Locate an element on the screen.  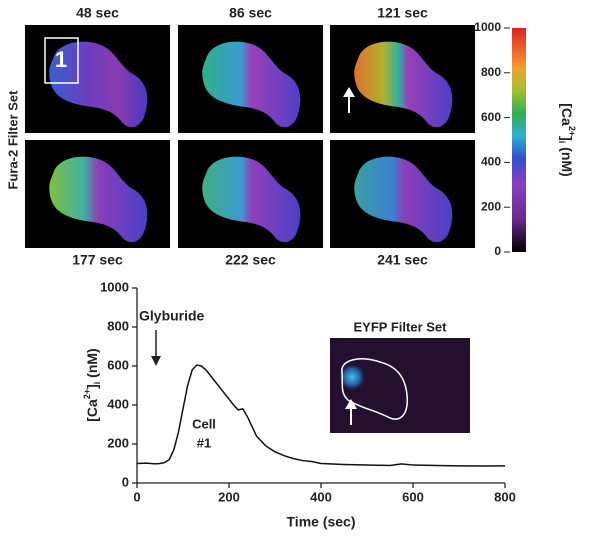
y-axis-label: [Ca2+]i (nM) is located at coordinates (92, 384).